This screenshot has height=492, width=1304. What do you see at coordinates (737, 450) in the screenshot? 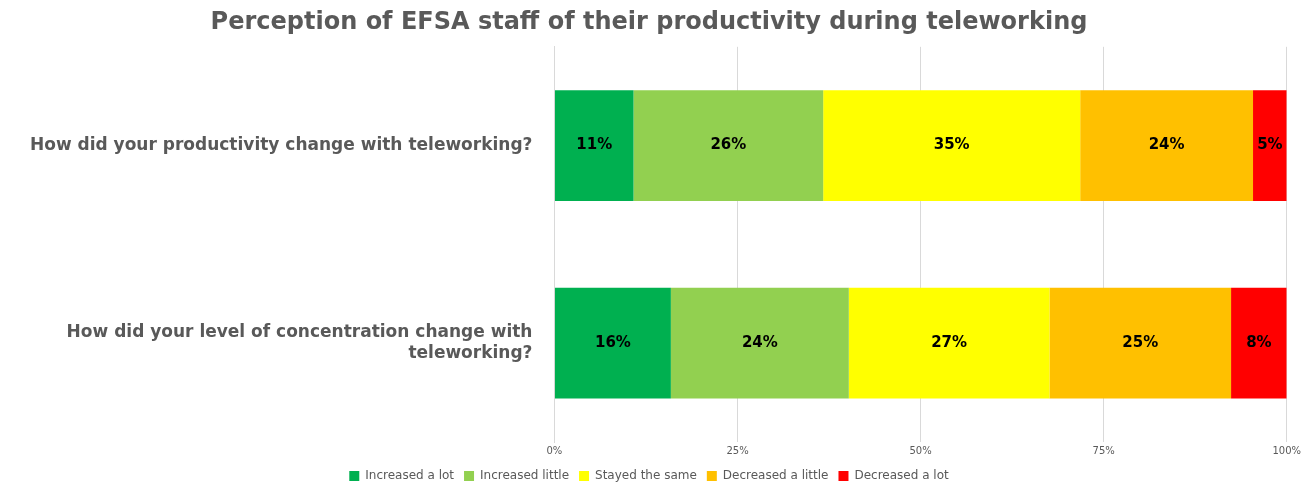
I see `x-tick-label: 25%` at bounding box center [737, 450].